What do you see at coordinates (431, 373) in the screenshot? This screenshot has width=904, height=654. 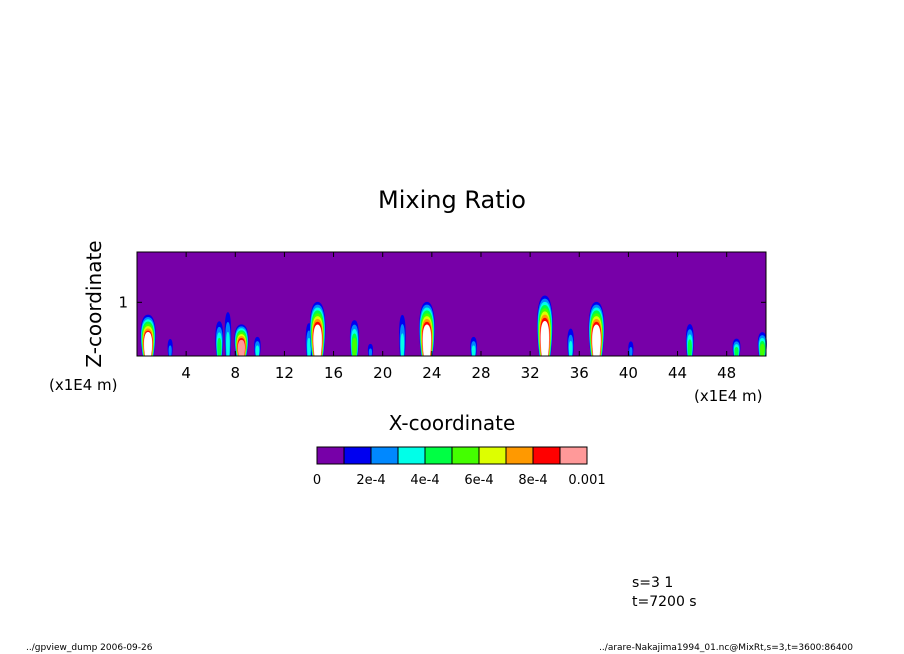 I see `x-tick-label: 24` at bounding box center [431, 373].